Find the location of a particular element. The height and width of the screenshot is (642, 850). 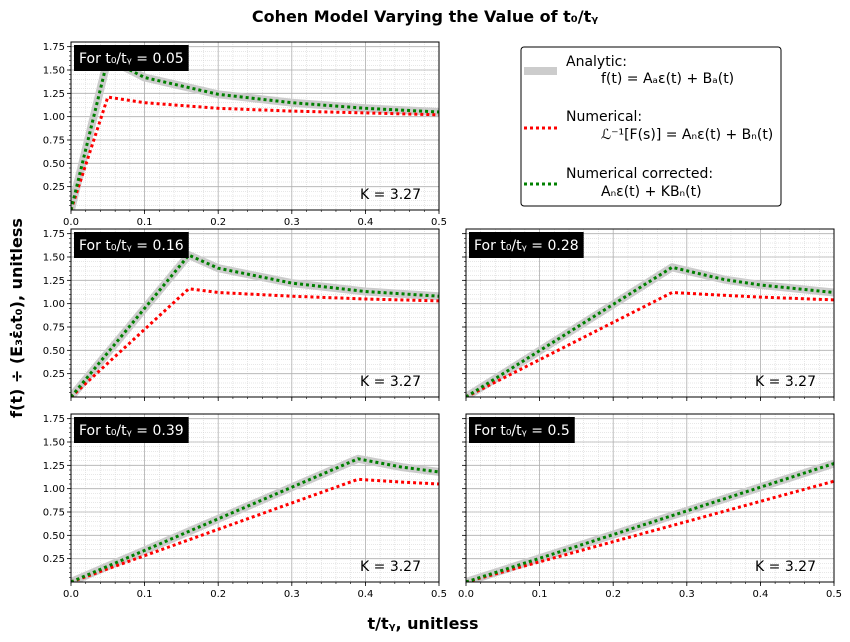

panel-label: For t₀/tᵧ = 0.05 is located at coordinates (131, 59).